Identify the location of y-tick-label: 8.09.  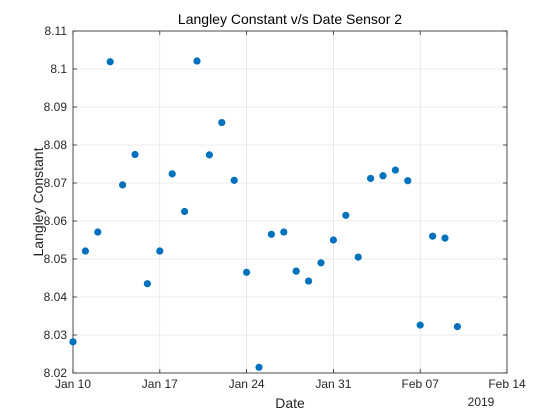
(56, 107).